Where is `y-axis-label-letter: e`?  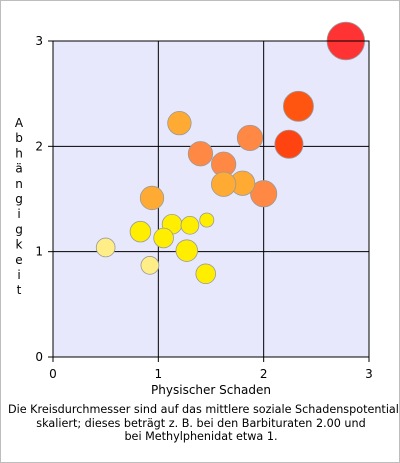
y-axis-label-letter: e is located at coordinates (18, 260).